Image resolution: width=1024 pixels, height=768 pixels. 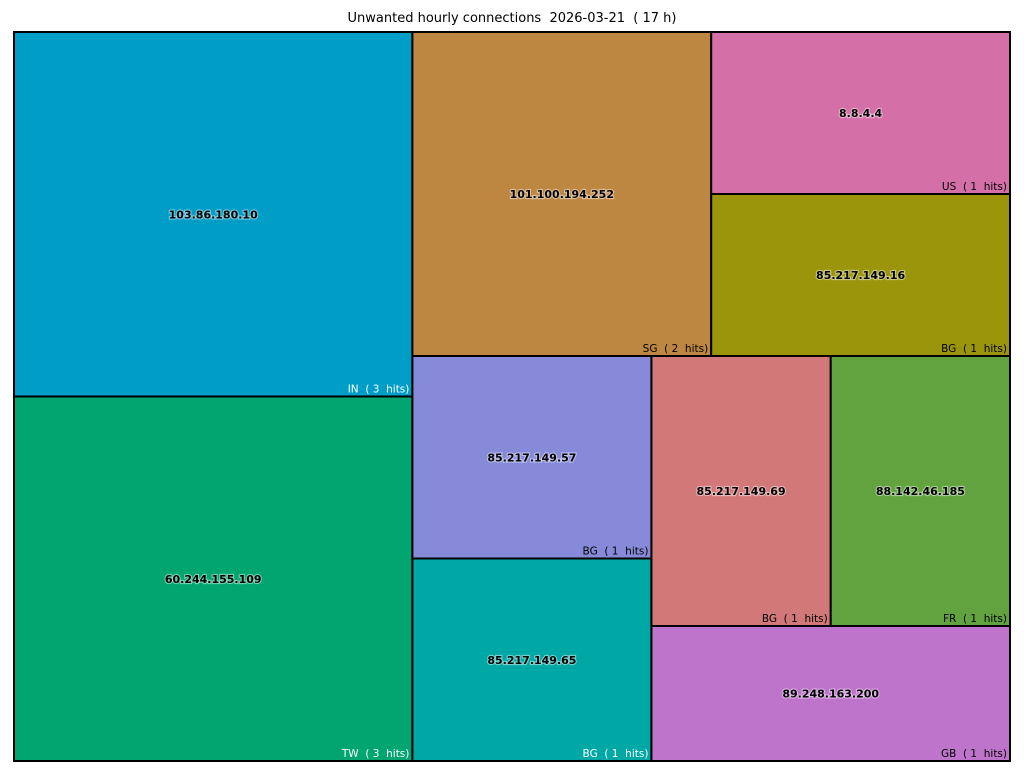 I want to click on cell-ip-label: 88.142.46.185, so click(x=920, y=491).